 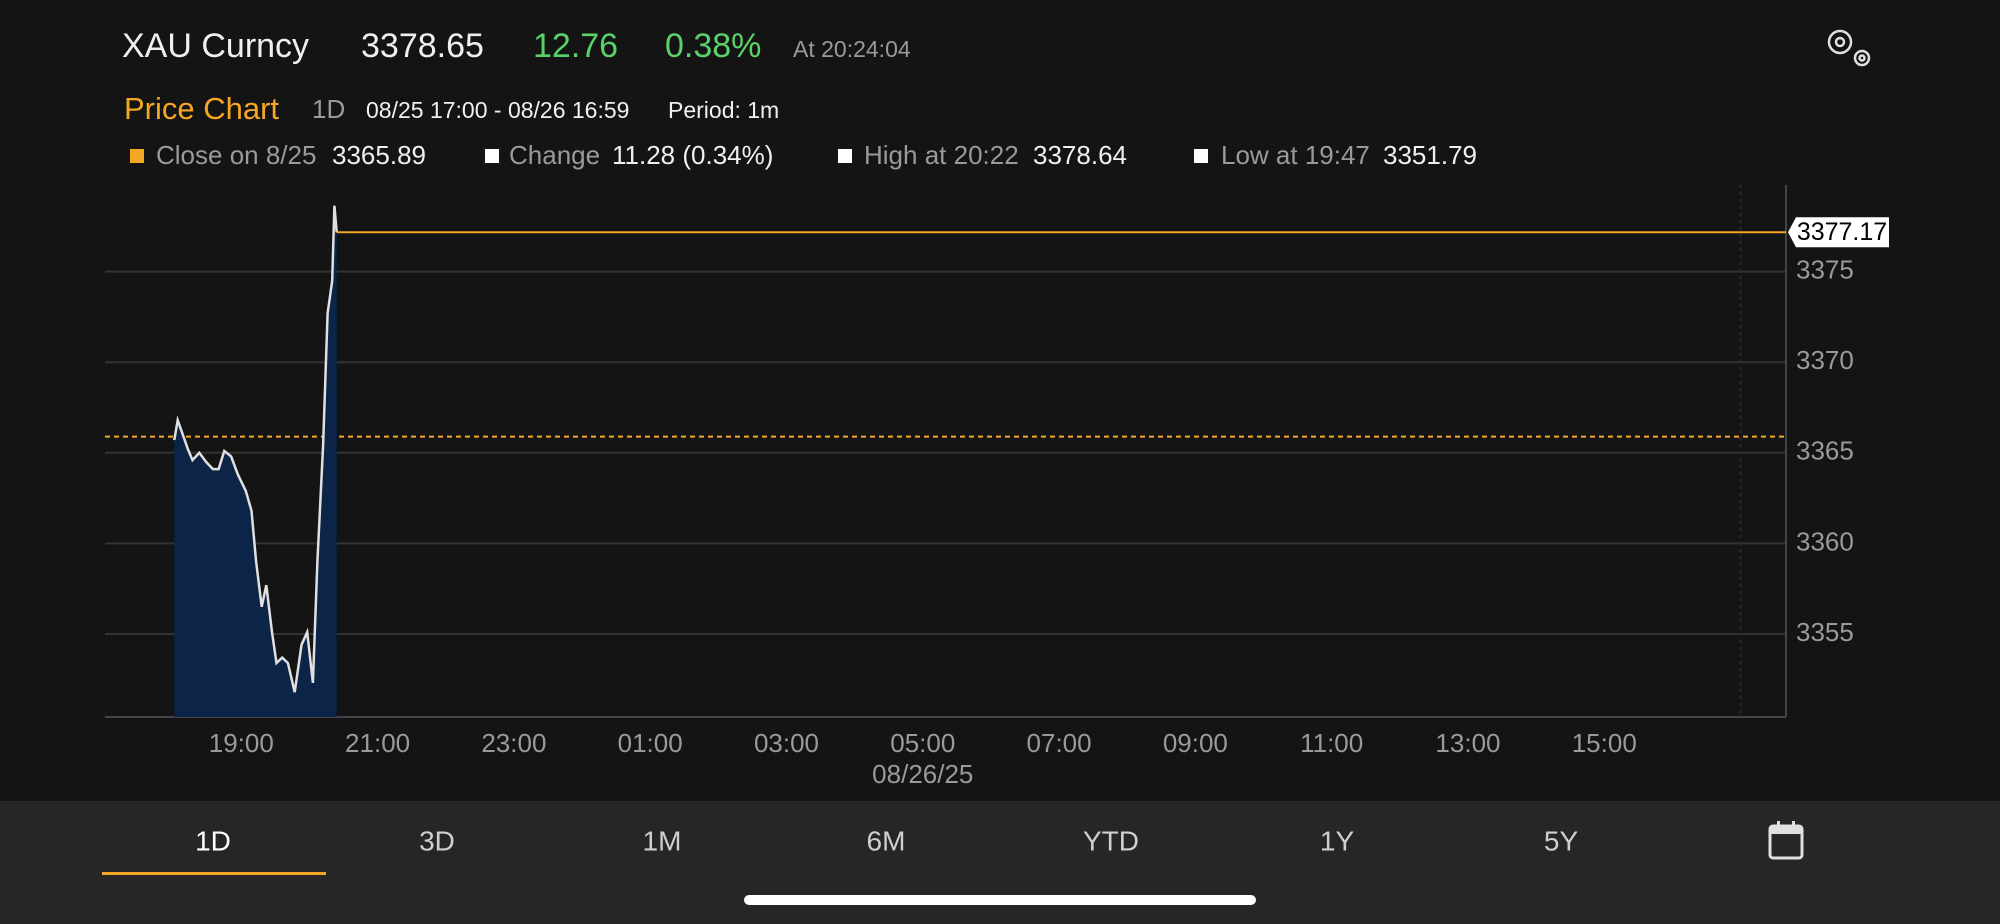 What do you see at coordinates (922, 774) in the screenshot?
I see `x-date-label: 08/26/25` at bounding box center [922, 774].